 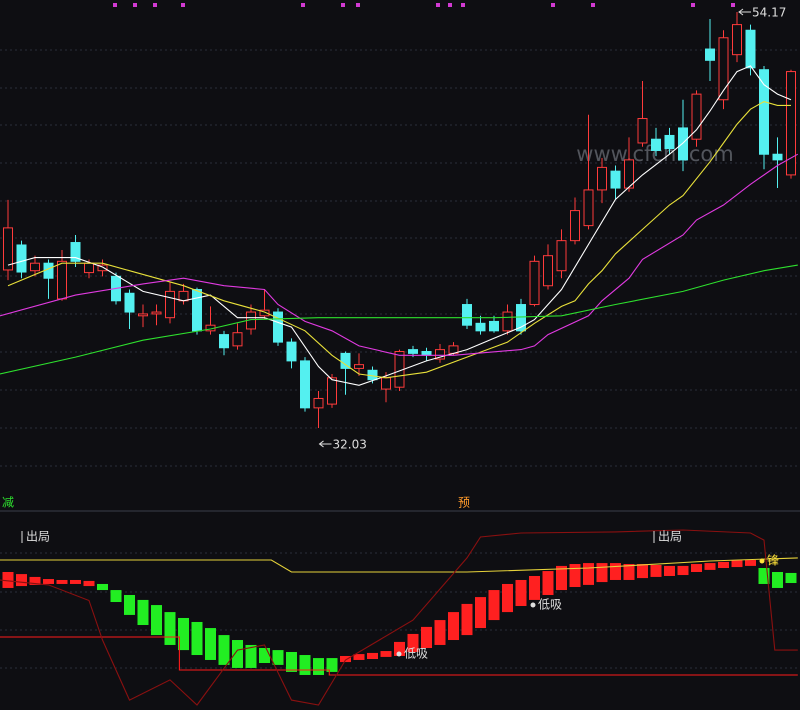 What do you see at coordinates (350, 444) in the screenshot?
I see `low-label: 32.03` at bounding box center [350, 444].